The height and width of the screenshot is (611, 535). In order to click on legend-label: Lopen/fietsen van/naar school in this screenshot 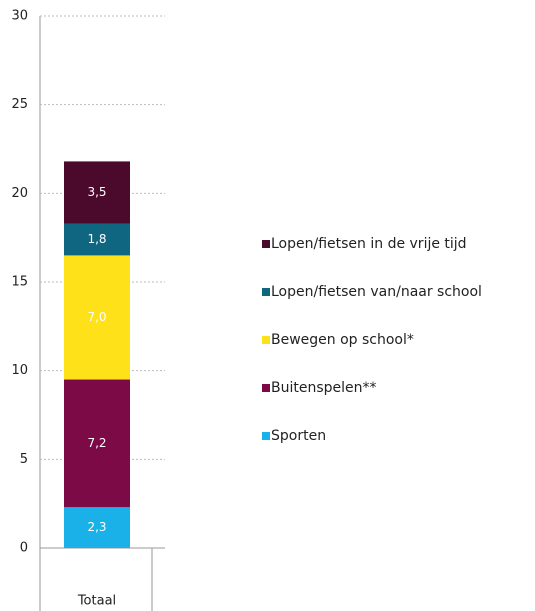, I will do `click(376, 292)`.